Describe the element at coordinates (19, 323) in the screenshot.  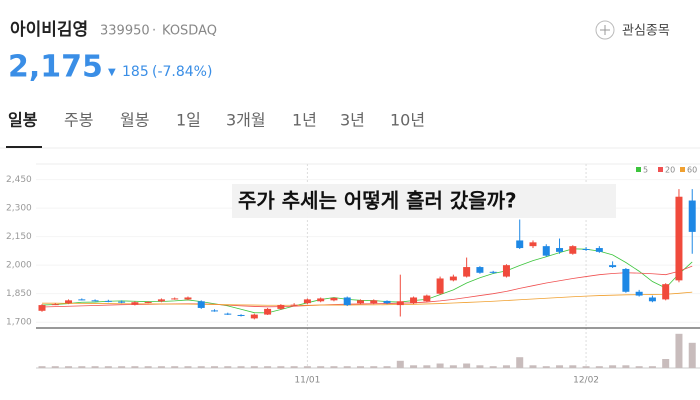
I see `y-tick-label: 1,700` at that location.